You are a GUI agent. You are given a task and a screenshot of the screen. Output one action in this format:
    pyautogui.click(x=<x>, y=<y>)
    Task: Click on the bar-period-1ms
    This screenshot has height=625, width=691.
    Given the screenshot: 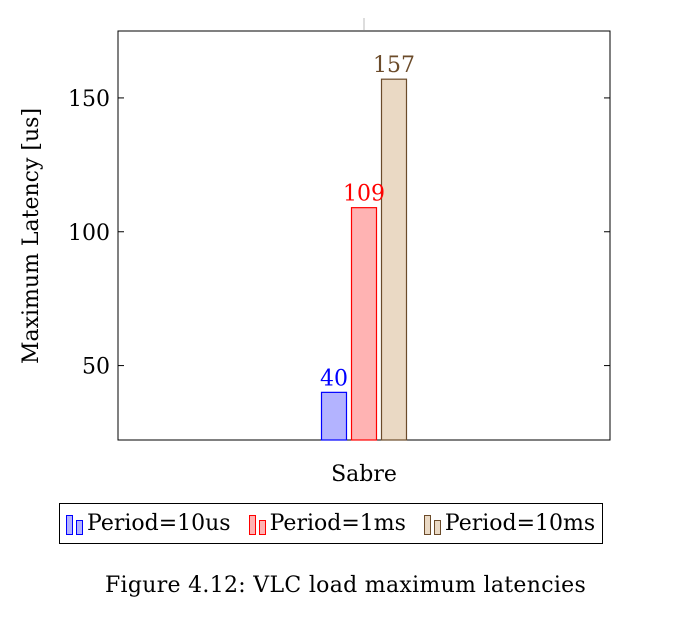 What is the action you would take?
    pyautogui.click(x=364, y=324)
    